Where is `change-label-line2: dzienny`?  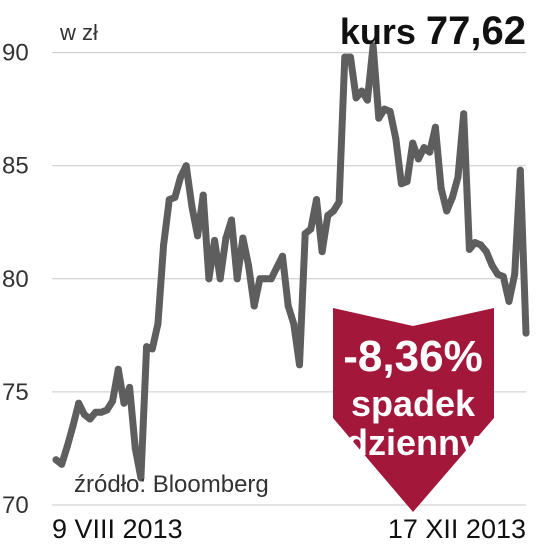
change-label-line2: dzienny is located at coordinates (413, 442).